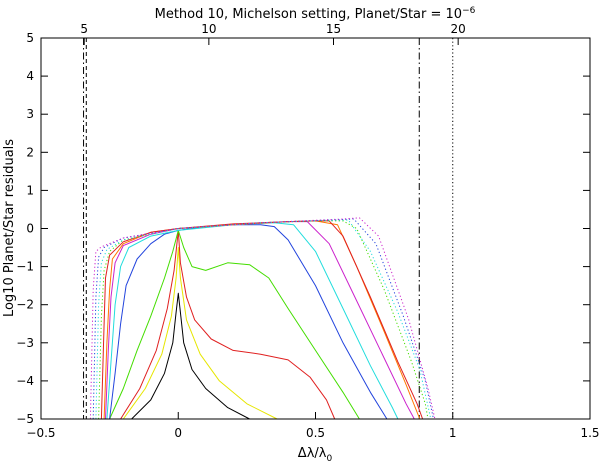 This screenshot has height=464, width=600. Describe the element at coordinates (30, 38) in the screenshot. I see `y-tick-label: 5` at that location.